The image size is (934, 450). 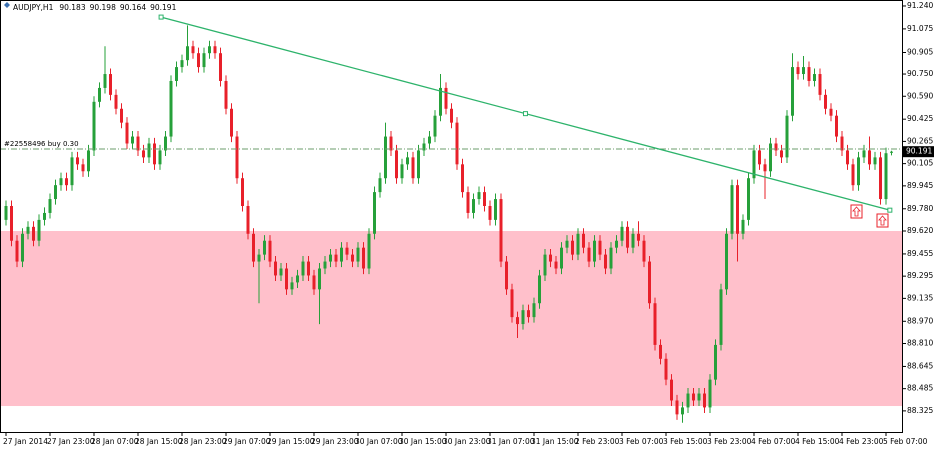 I want to click on x-tick-label: 2 Feb 23:00, so click(x=597, y=441).